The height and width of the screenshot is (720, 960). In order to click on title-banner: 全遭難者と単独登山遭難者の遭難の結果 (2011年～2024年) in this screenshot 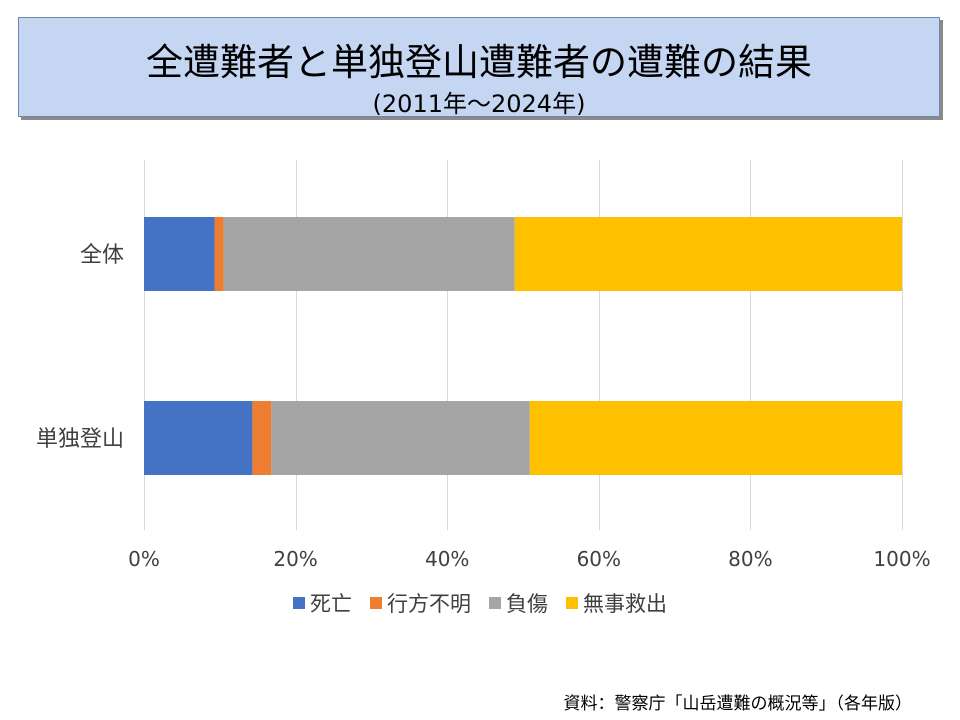, I will do `click(479, 67)`.